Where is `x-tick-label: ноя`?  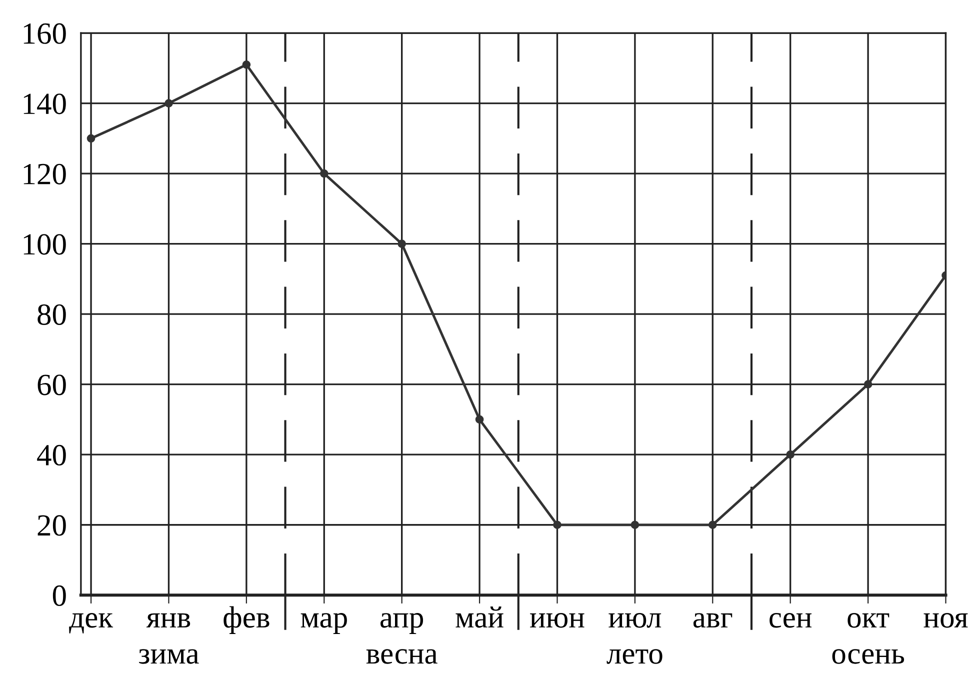
x-tick-label: ноя is located at coordinates (946, 620).